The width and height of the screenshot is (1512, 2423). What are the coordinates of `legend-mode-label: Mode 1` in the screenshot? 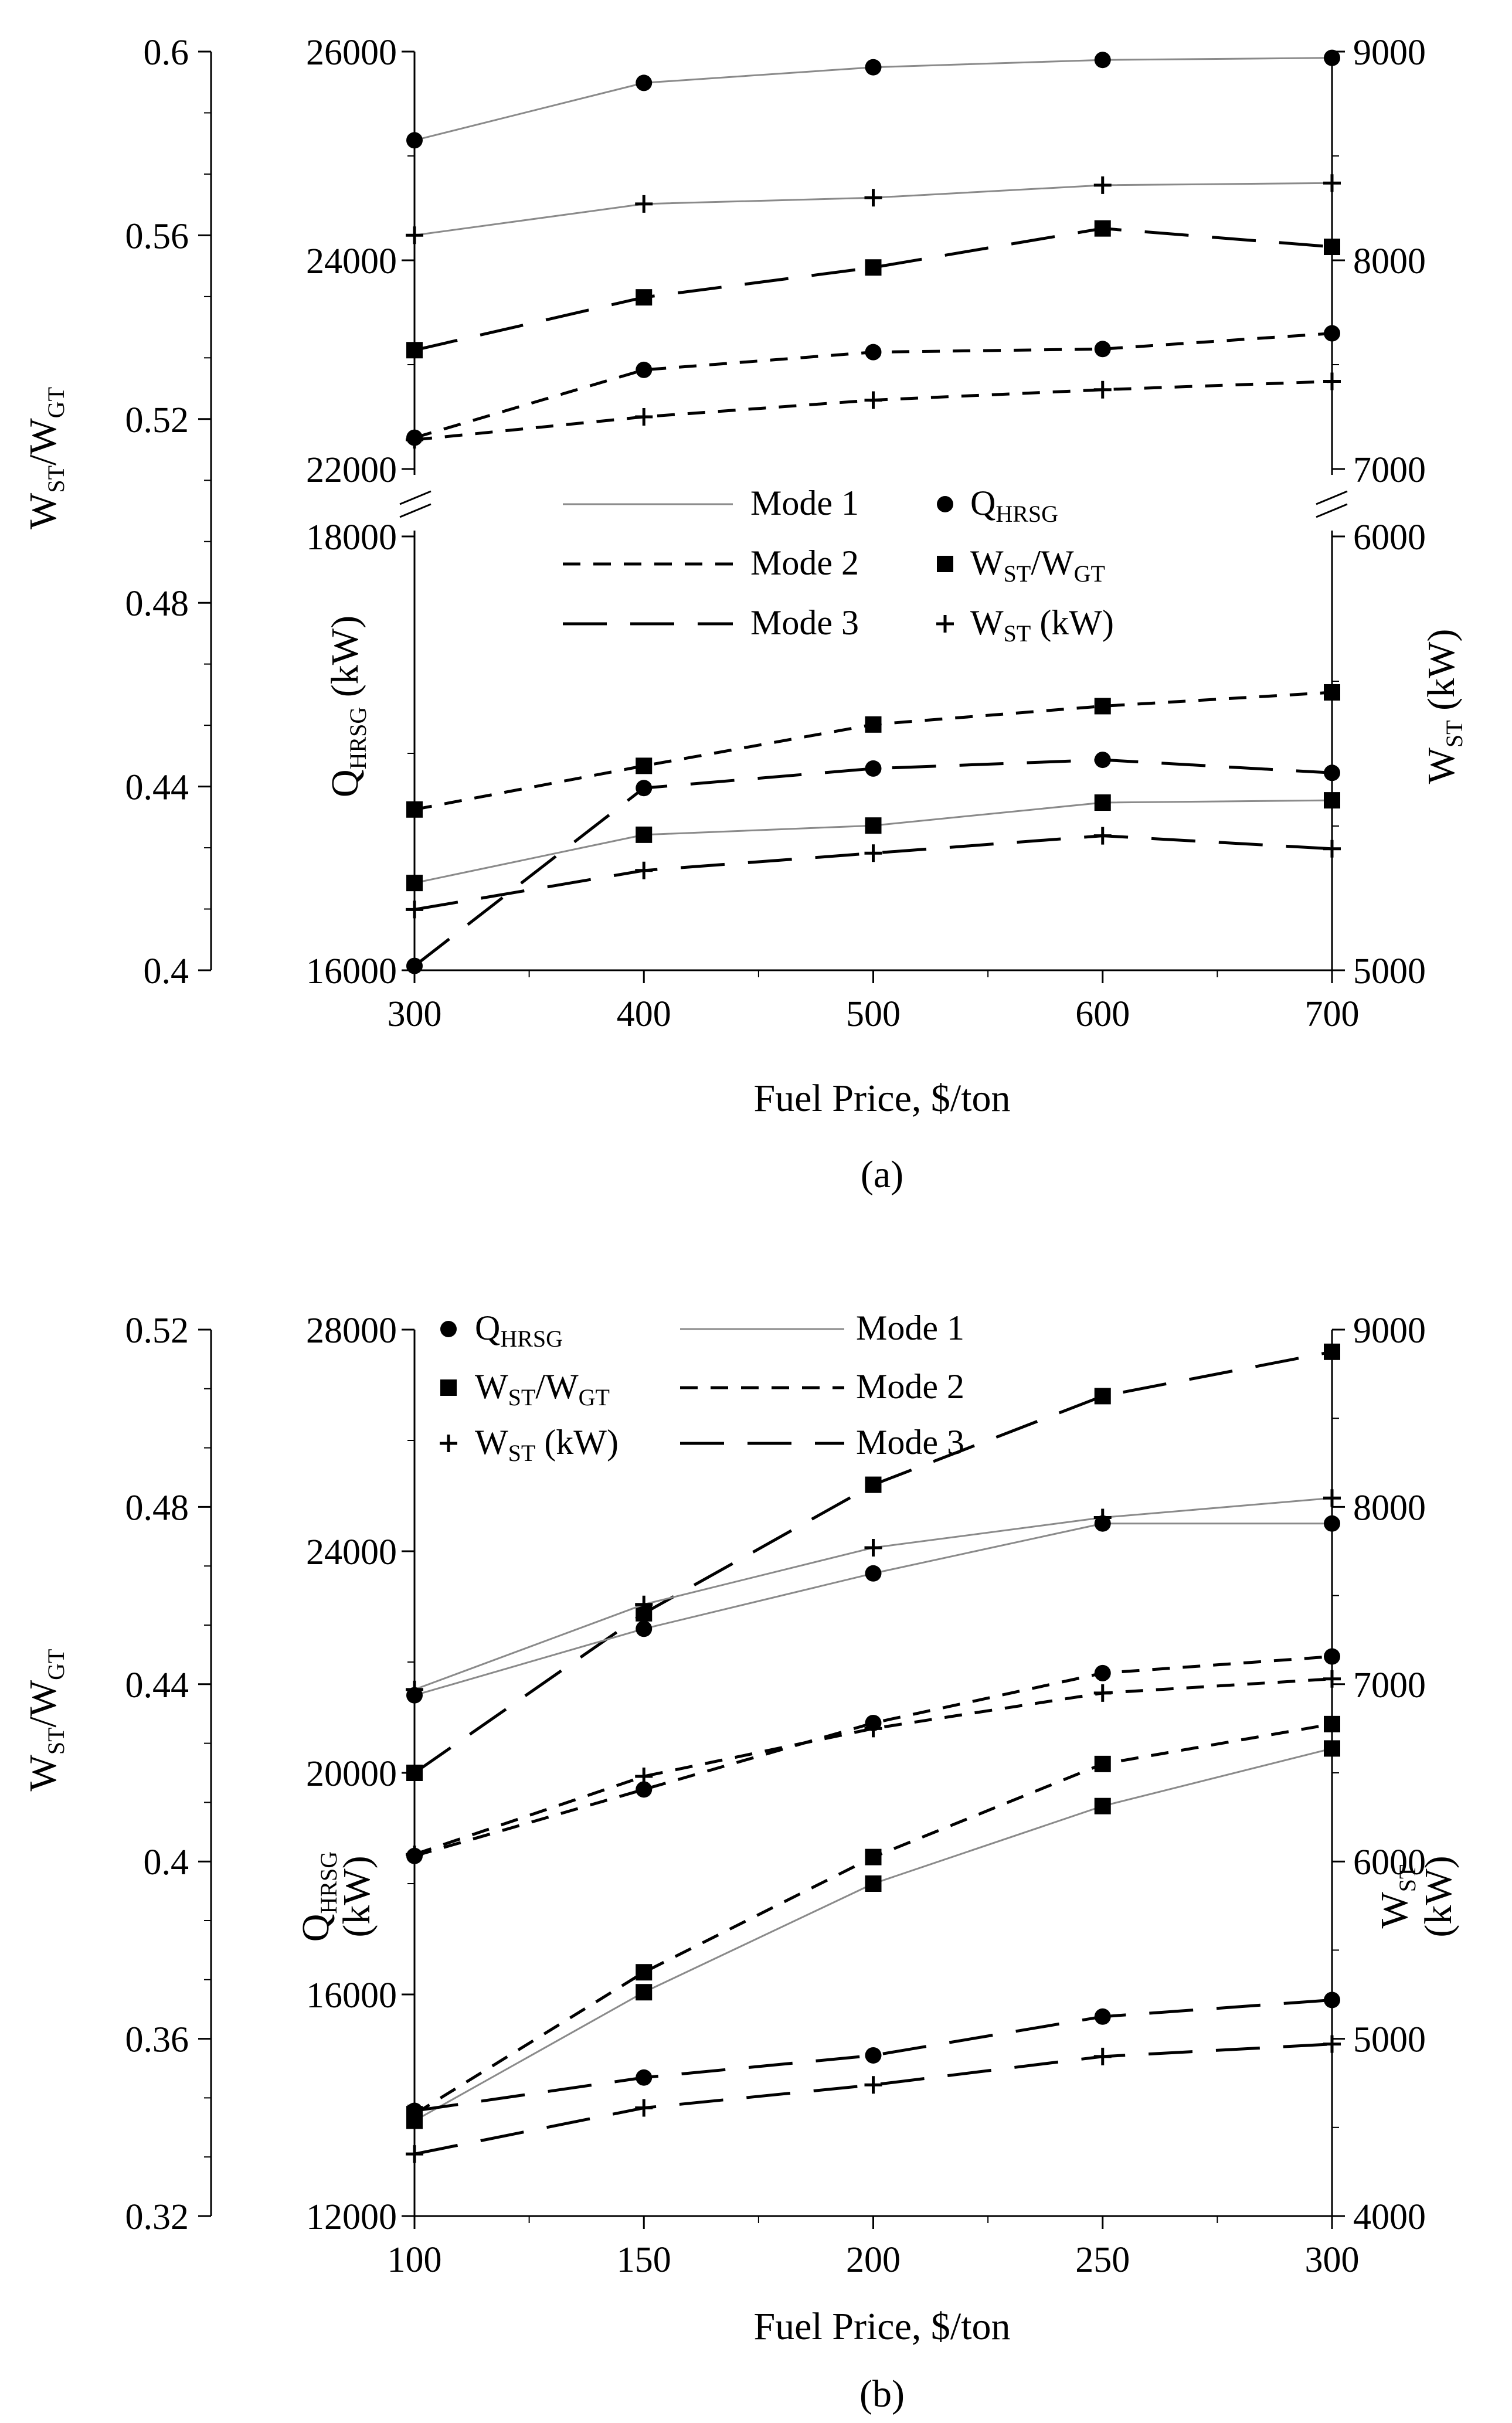 It's located at (804, 503).